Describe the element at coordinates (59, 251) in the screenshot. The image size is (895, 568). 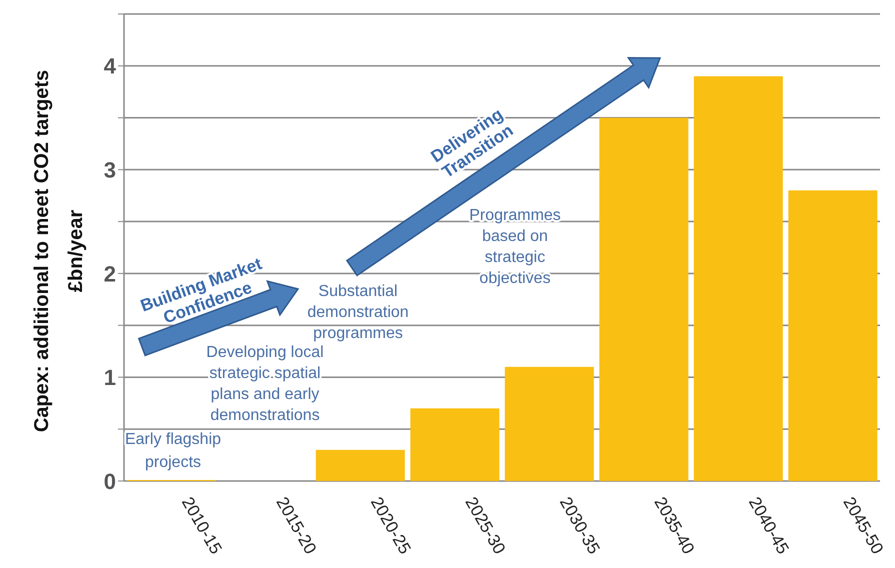
I see `y-axis-title: Capex: additional to meet CO2 targets £bn/year` at that location.